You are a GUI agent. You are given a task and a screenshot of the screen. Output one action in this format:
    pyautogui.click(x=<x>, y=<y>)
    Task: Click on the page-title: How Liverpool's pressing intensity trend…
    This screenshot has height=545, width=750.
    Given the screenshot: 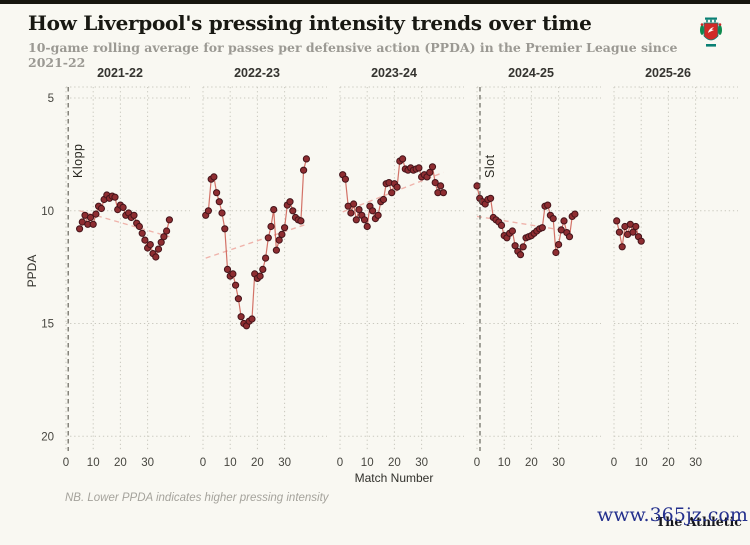 What is the action you would take?
    pyautogui.click(x=310, y=23)
    